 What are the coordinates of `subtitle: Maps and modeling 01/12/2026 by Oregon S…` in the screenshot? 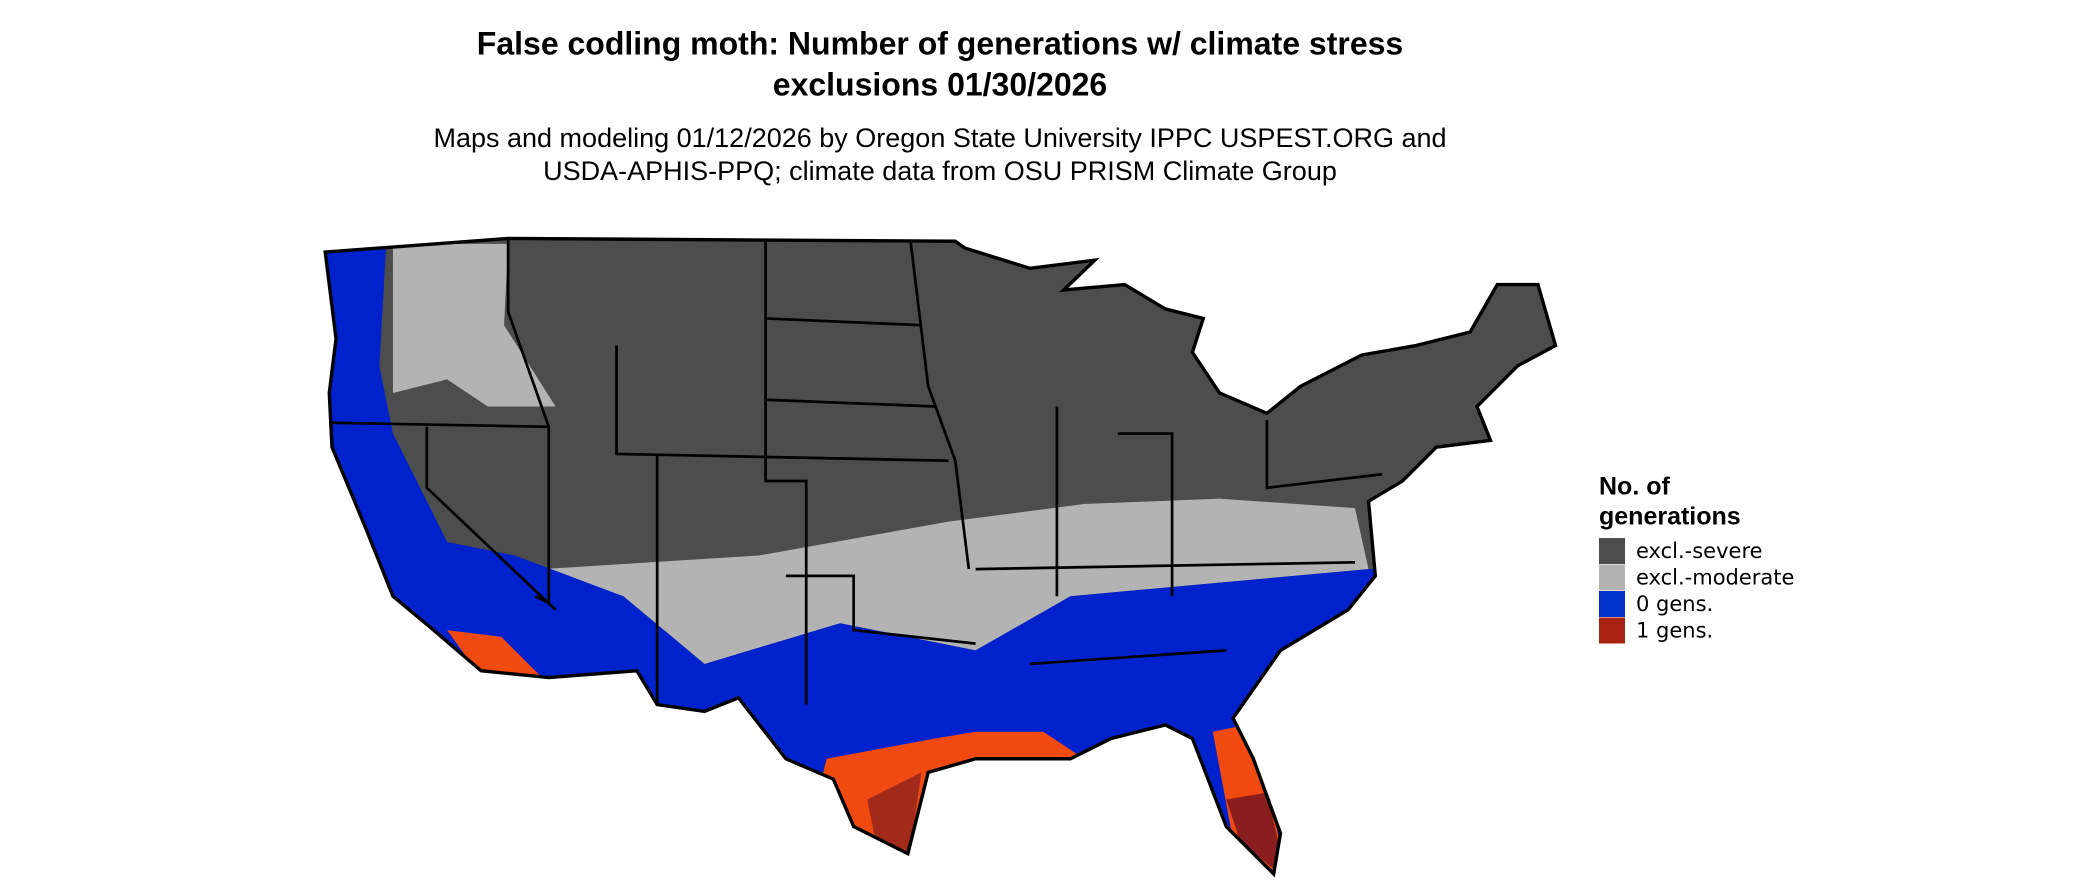 It's located at (939, 138).